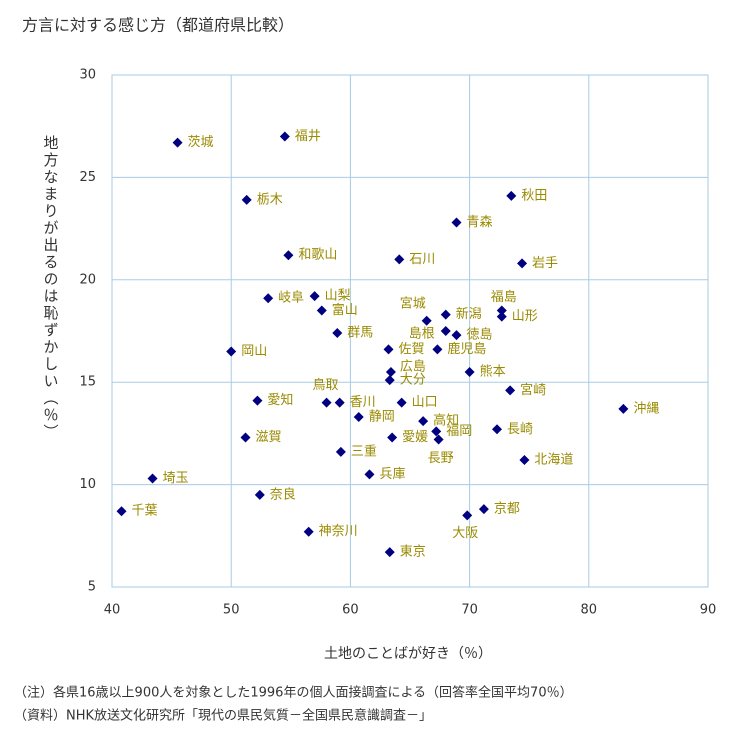 The width and height of the screenshot is (752, 737). Describe the element at coordinates (425, 402) in the screenshot. I see `point-label: 山口` at that location.